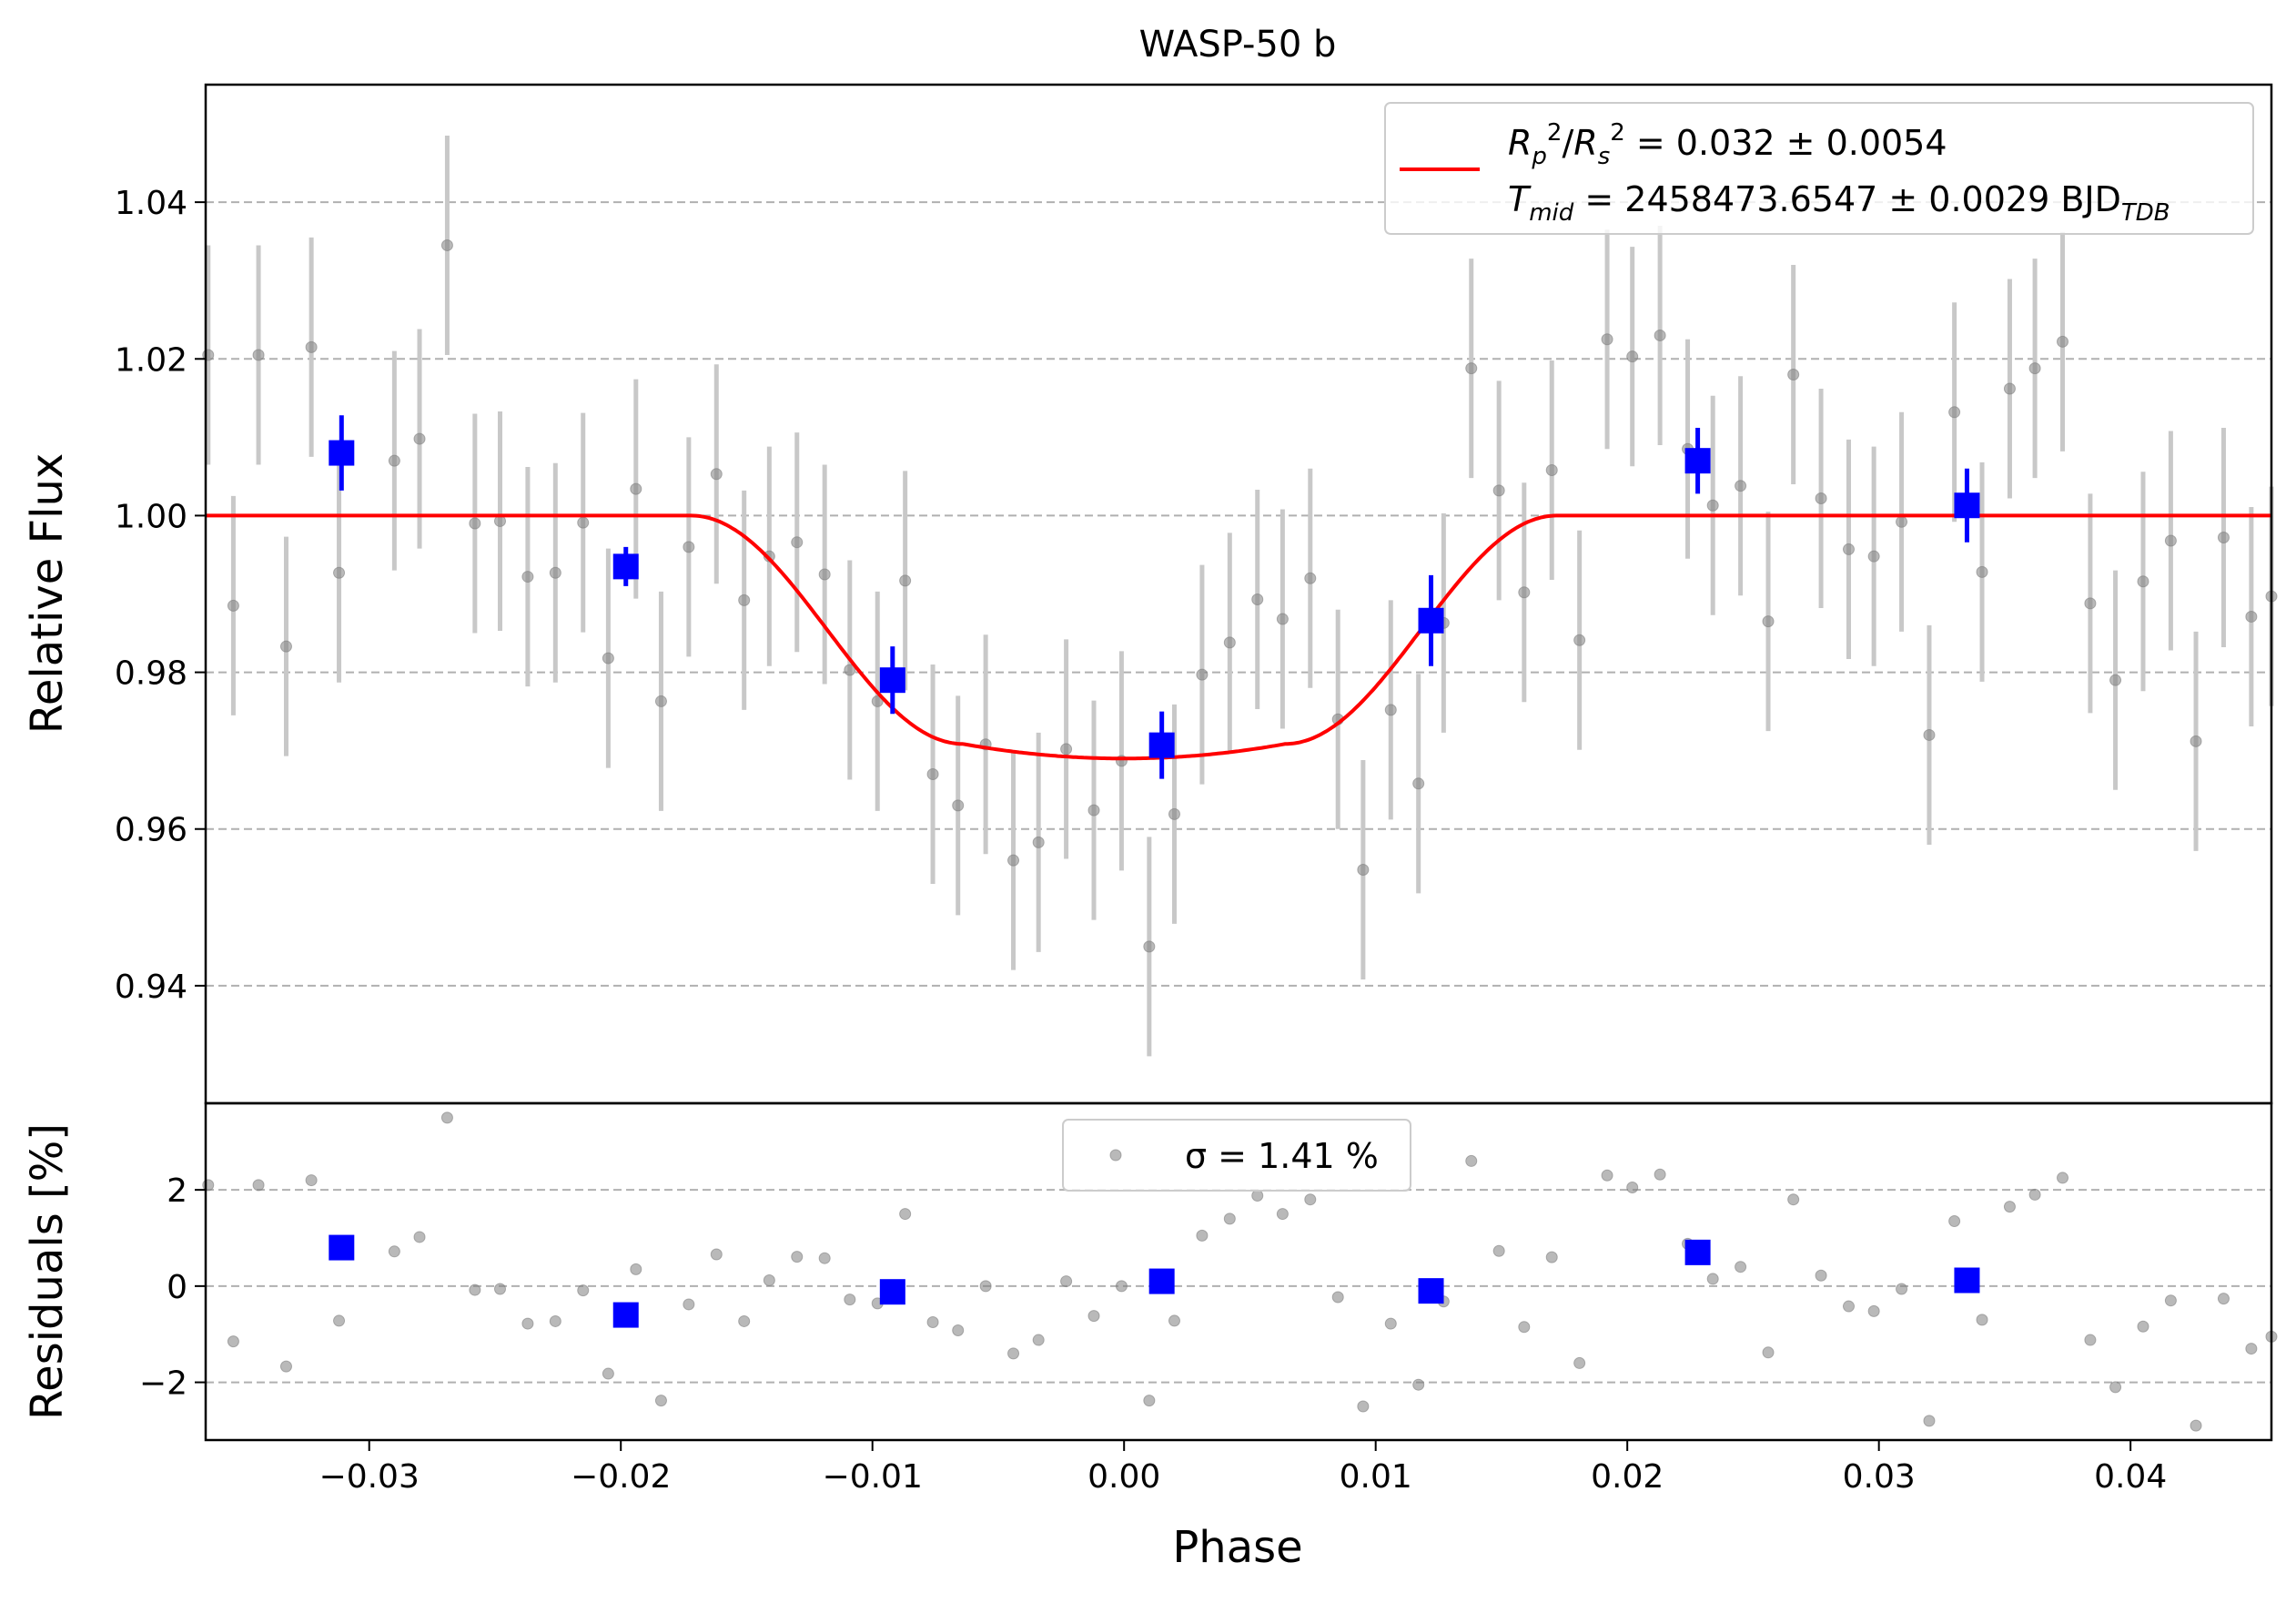 Image resolution: width=2296 pixels, height=1603 pixels. What do you see at coordinates (1376, 1477) in the screenshot?
I see `x-tick-label: 0.01` at bounding box center [1376, 1477].